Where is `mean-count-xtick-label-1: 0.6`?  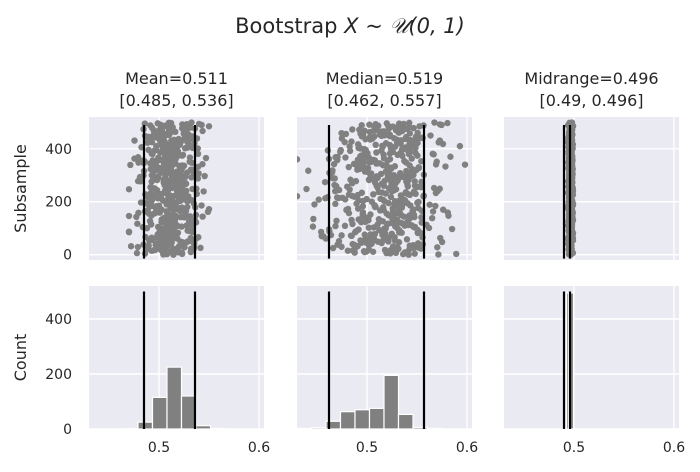 mean-count-xtick-label-1: 0.6 is located at coordinates (259, 448).